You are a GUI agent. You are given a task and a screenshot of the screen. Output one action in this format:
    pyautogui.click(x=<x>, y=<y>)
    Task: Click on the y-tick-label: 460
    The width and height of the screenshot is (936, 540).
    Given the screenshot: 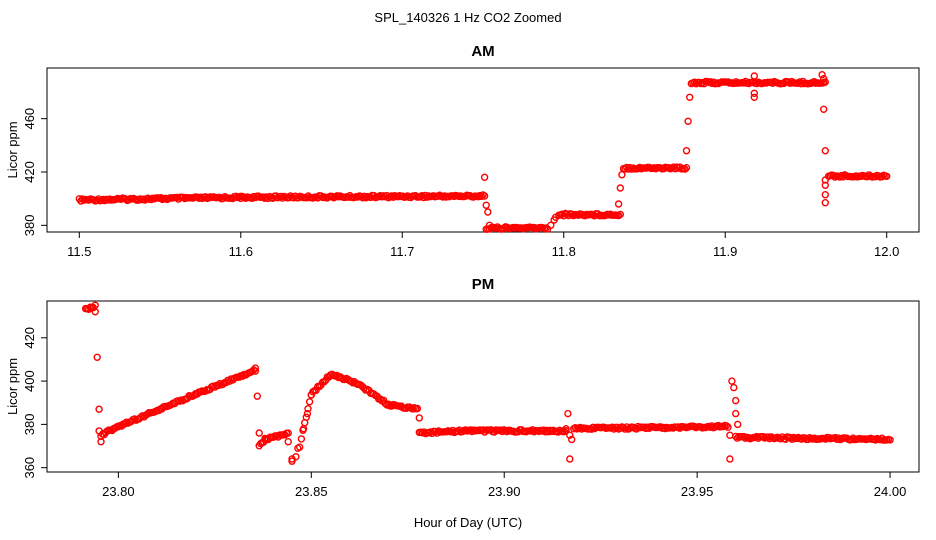 What is the action you would take?
    pyautogui.click(x=29, y=119)
    